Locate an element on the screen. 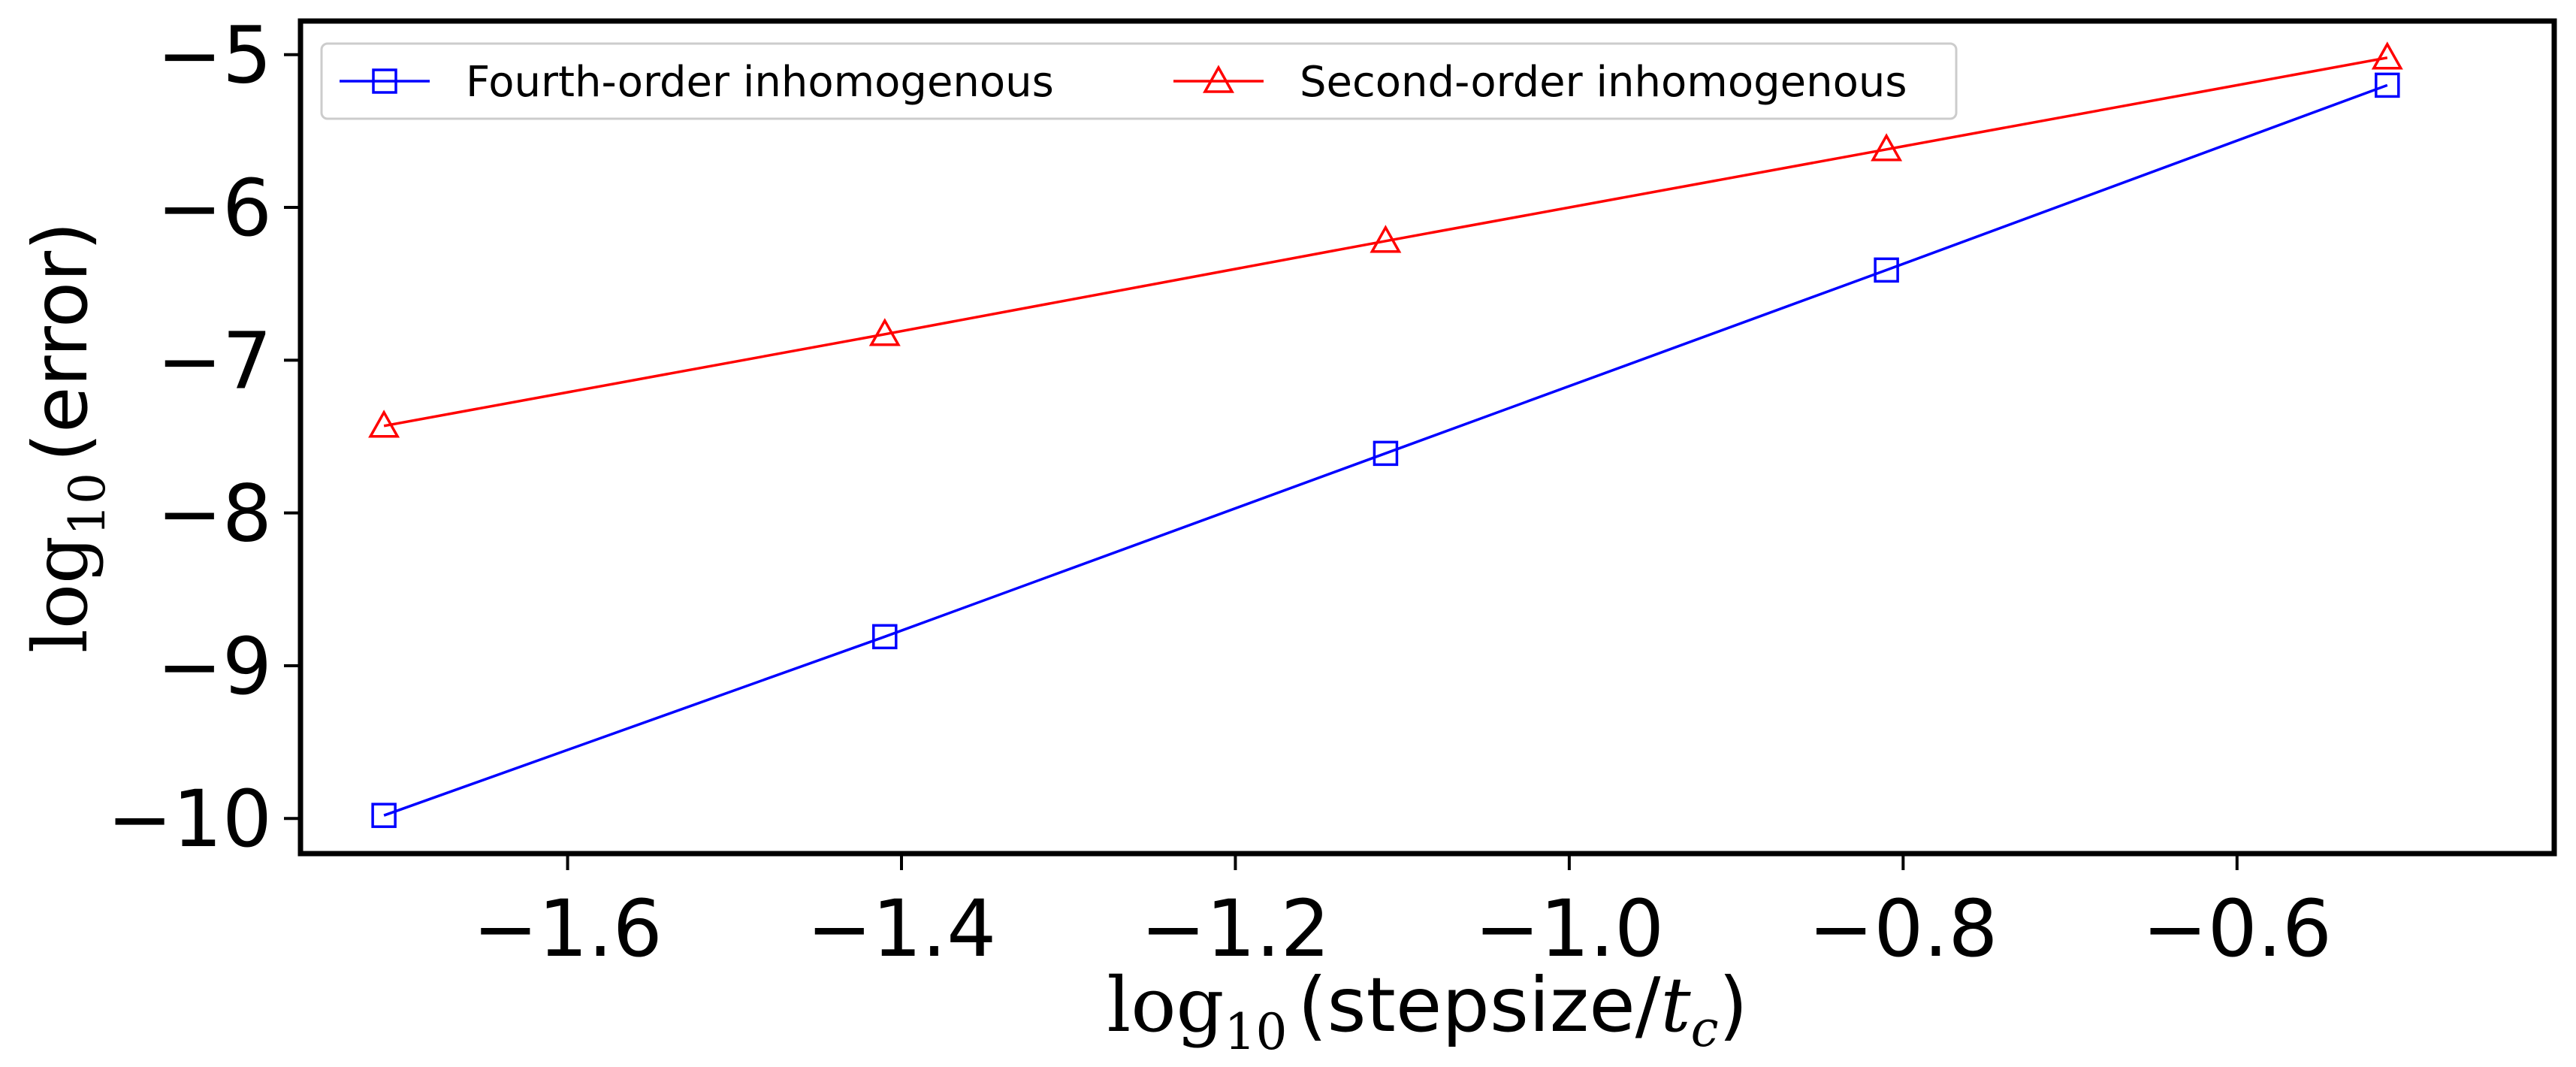  x-axis-label: log10 (stepsize/tc) is located at coordinates (1427, 1011).